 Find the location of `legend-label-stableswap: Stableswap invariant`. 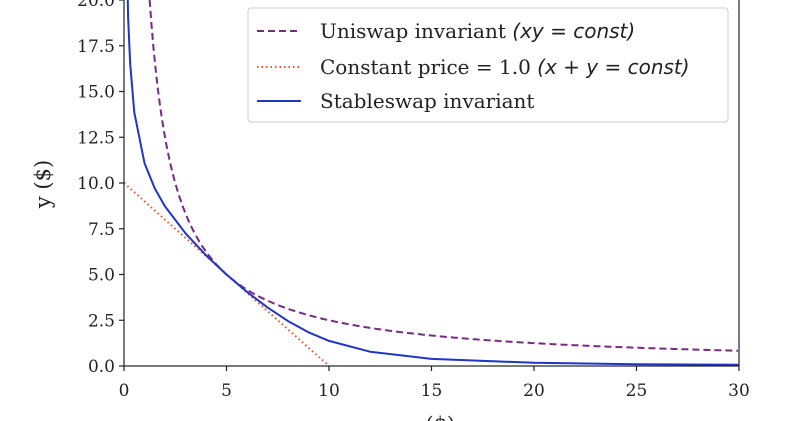

legend-label-stableswap: Stableswap invariant is located at coordinates (427, 101).